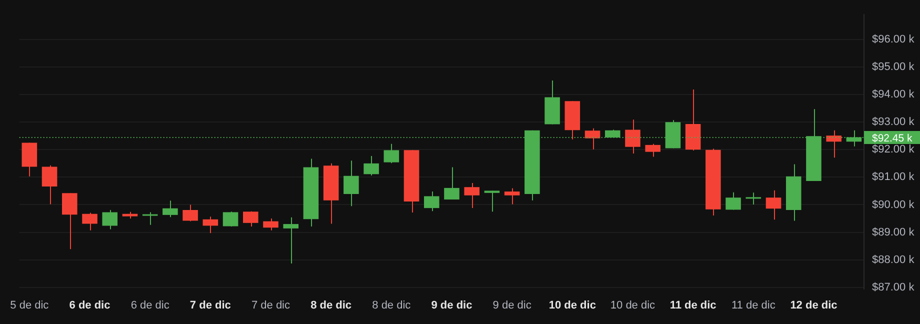  Describe the element at coordinates (893, 177) in the screenshot. I see `y-tick-label: $91.00 k` at that location.